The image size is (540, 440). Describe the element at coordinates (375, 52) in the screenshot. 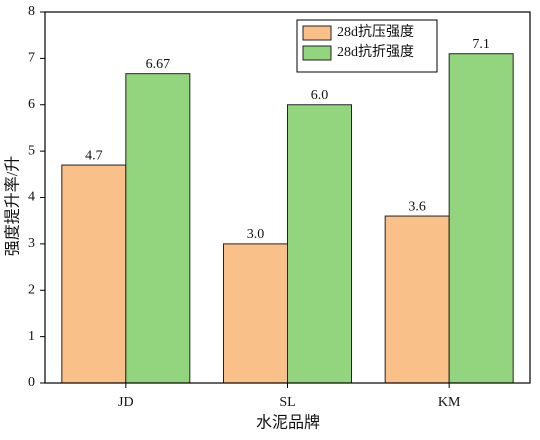

I see `legend-label: 28d抗折强度` at that location.